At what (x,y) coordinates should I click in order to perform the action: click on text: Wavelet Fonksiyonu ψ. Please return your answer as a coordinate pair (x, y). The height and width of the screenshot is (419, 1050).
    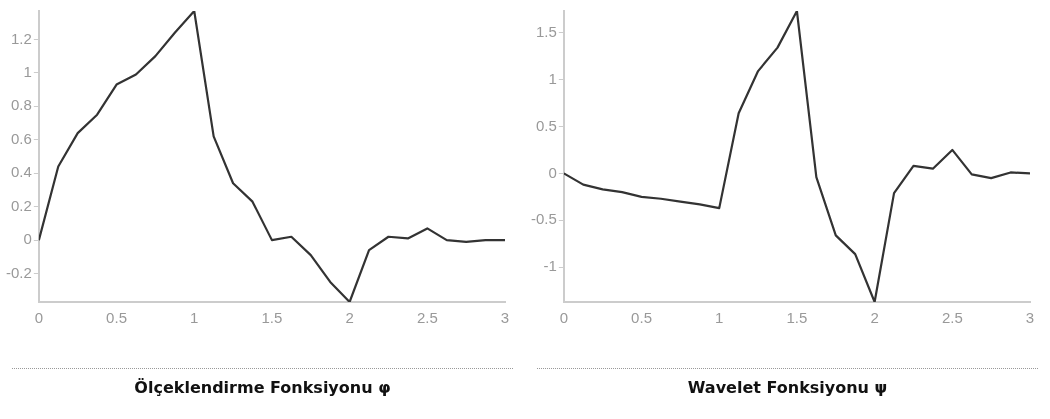
    Looking at the image, I should click on (787, 387).